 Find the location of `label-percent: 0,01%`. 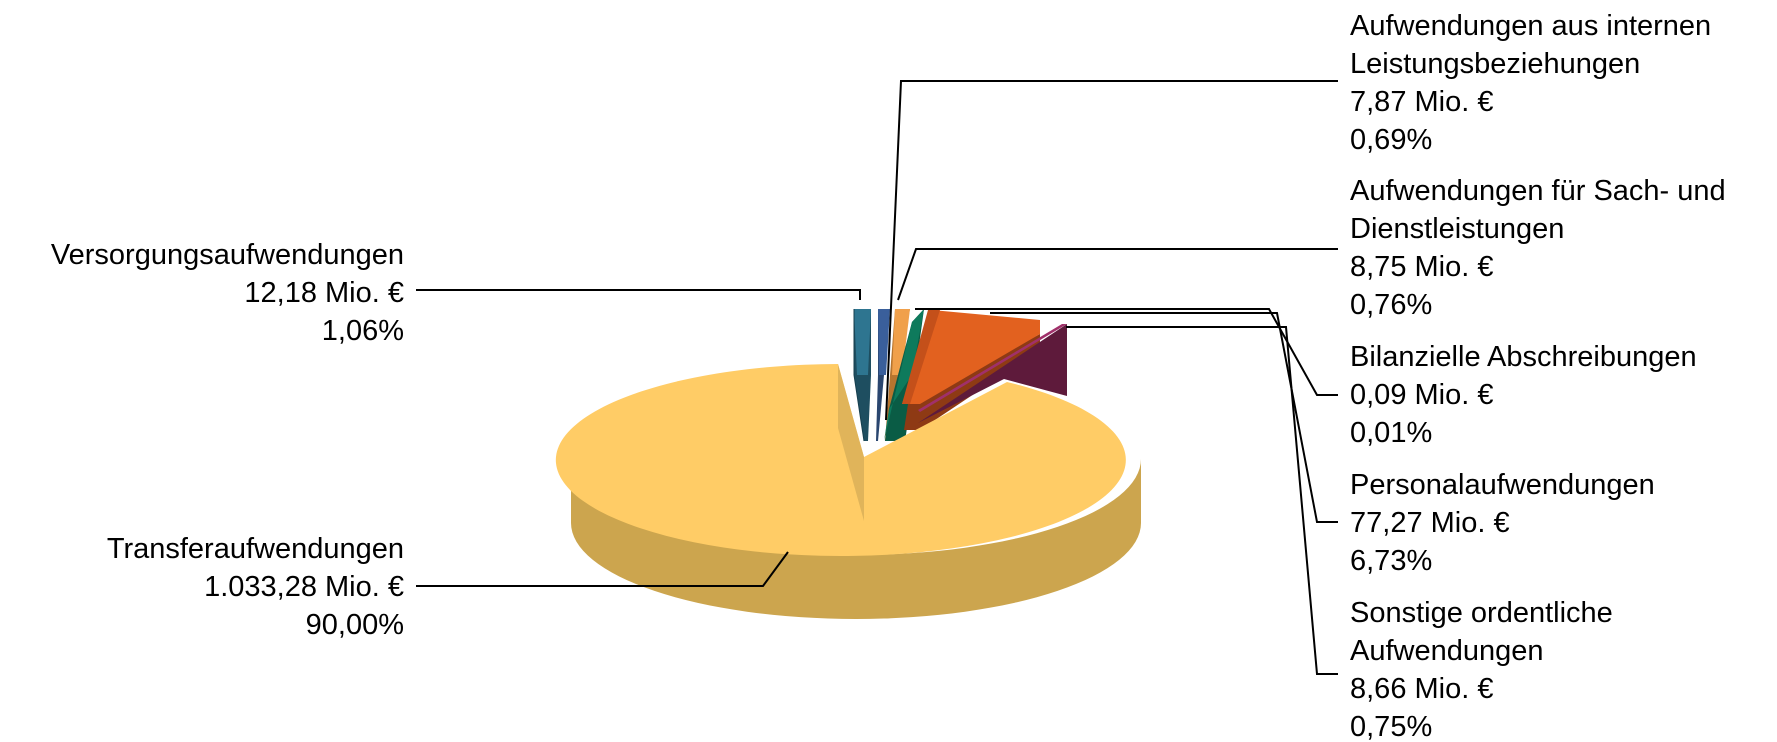

label-percent: 0,01% is located at coordinates (1391, 433).